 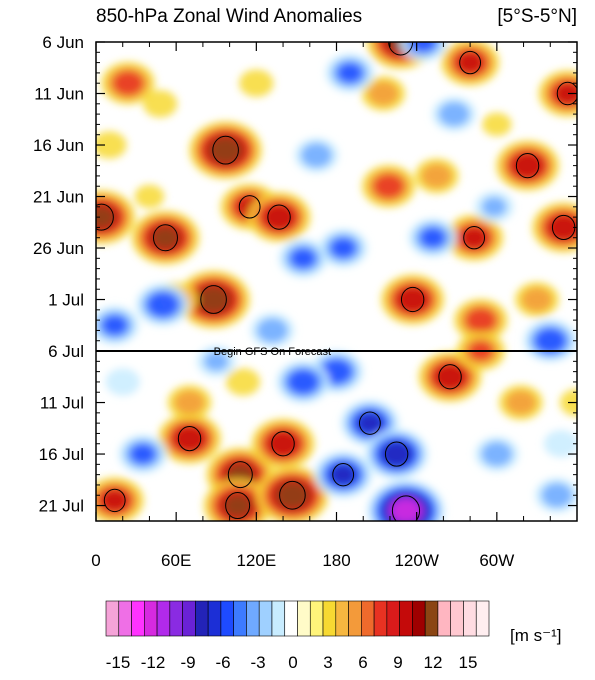 What do you see at coordinates (362, 662) in the screenshot?
I see `colorbar-label: 6` at bounding box center [362, 662].